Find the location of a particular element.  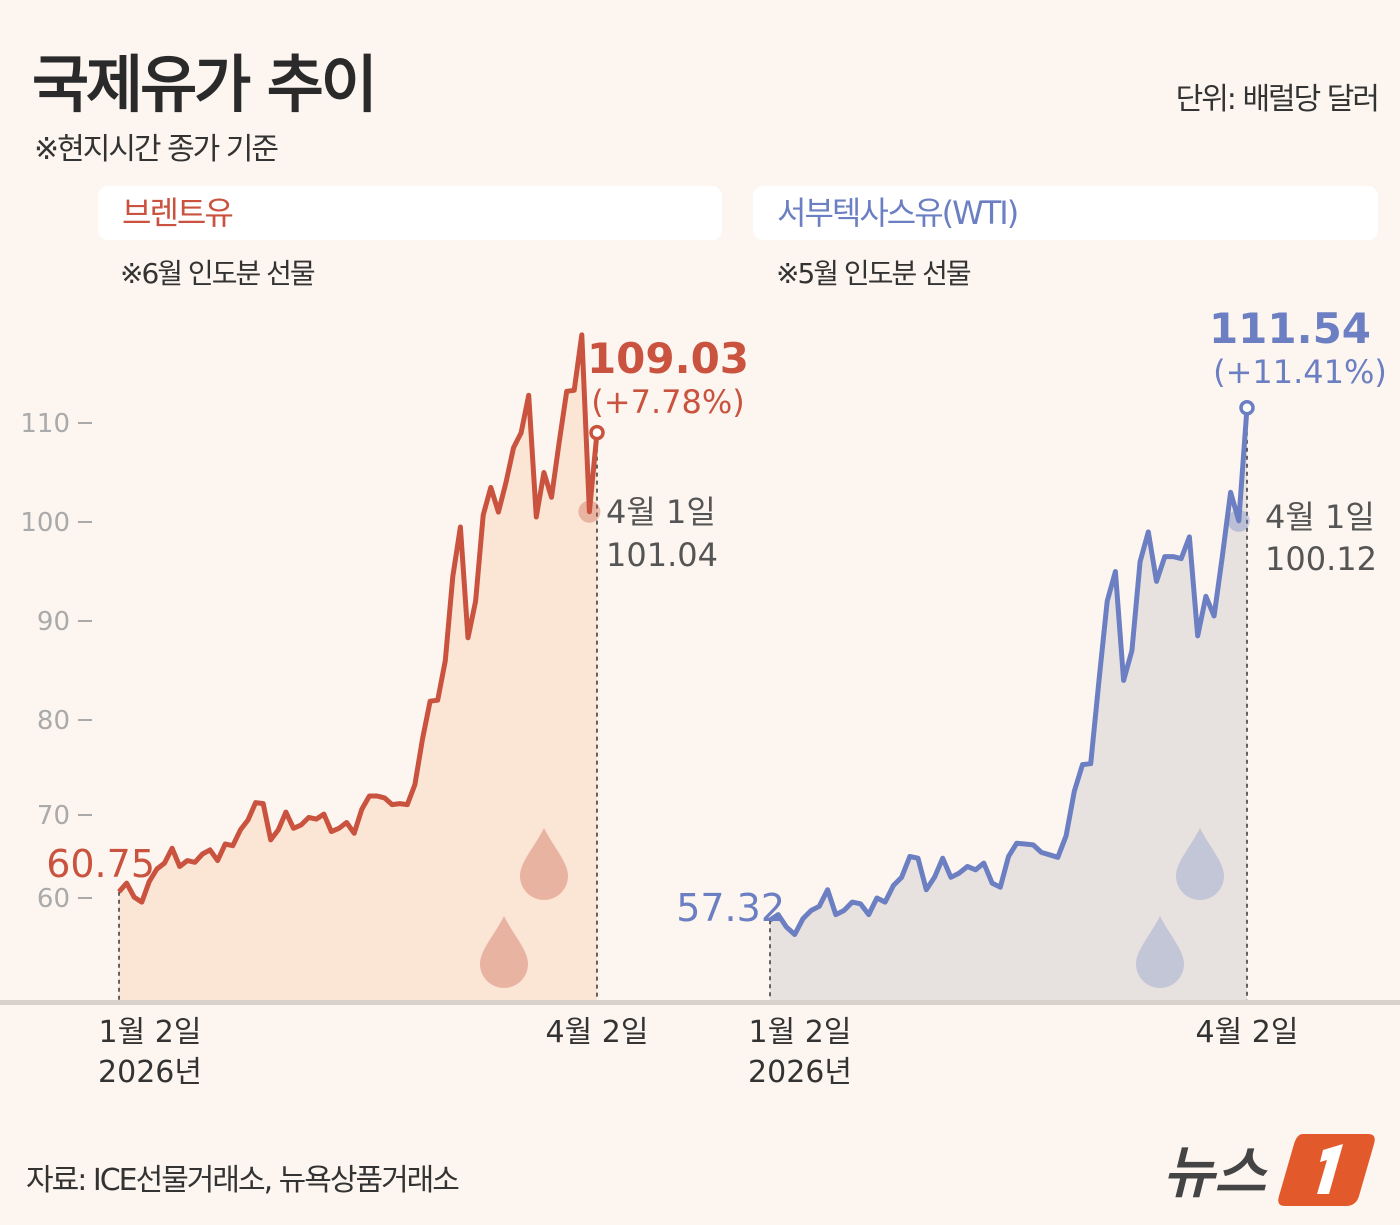

wti-note: ※5월 인도분 선물 is located at coordinates (874, 273).